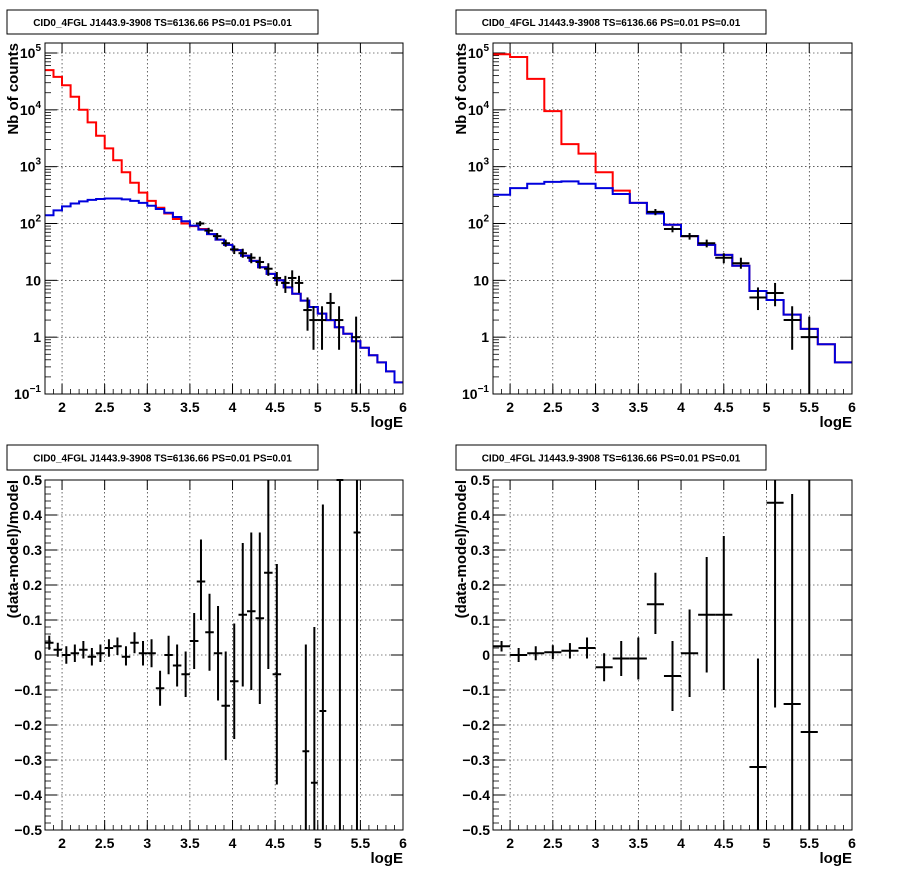 The height and width of the screenshot is (875, 898). What do you see at coordinates (596, 407) in the screenshot?
I see `x-tick-label: 3` at bounding box center [596, 407].